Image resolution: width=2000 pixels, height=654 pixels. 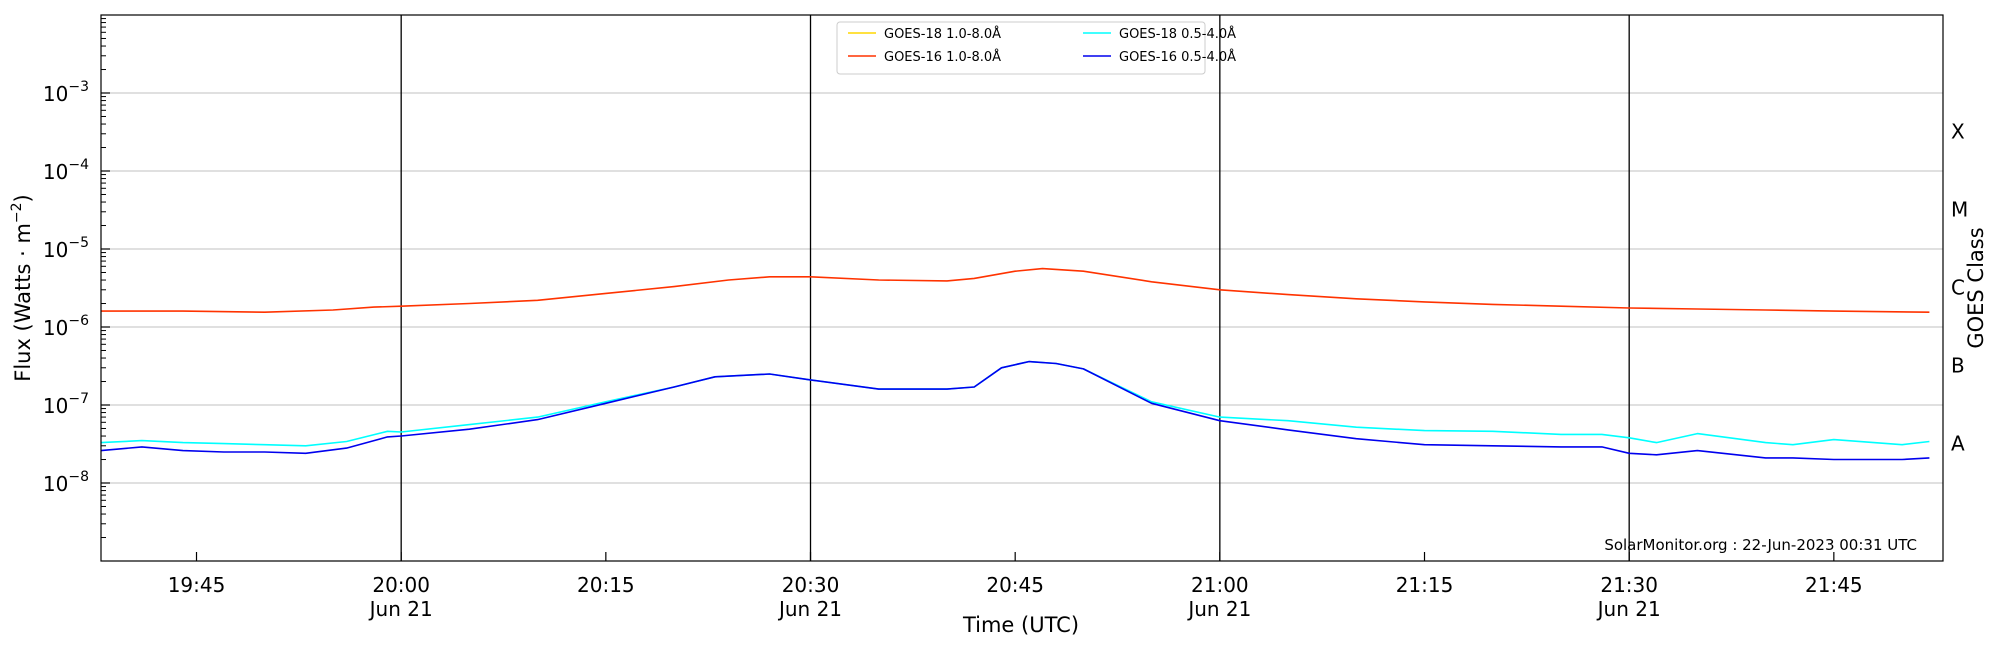 What do you see at coordinates (23, 198) in the screenshot?
I see `y-axis-title-end: )` at bounding box center [23, 198].